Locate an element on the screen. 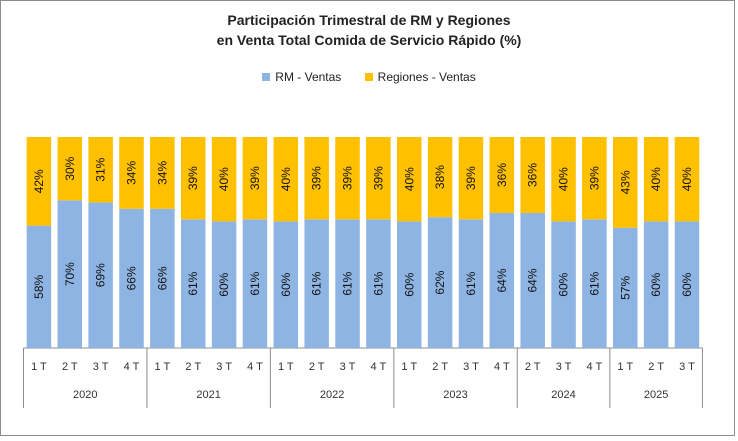  year-tick-label: 2024 is located at coordinates (563, 395).